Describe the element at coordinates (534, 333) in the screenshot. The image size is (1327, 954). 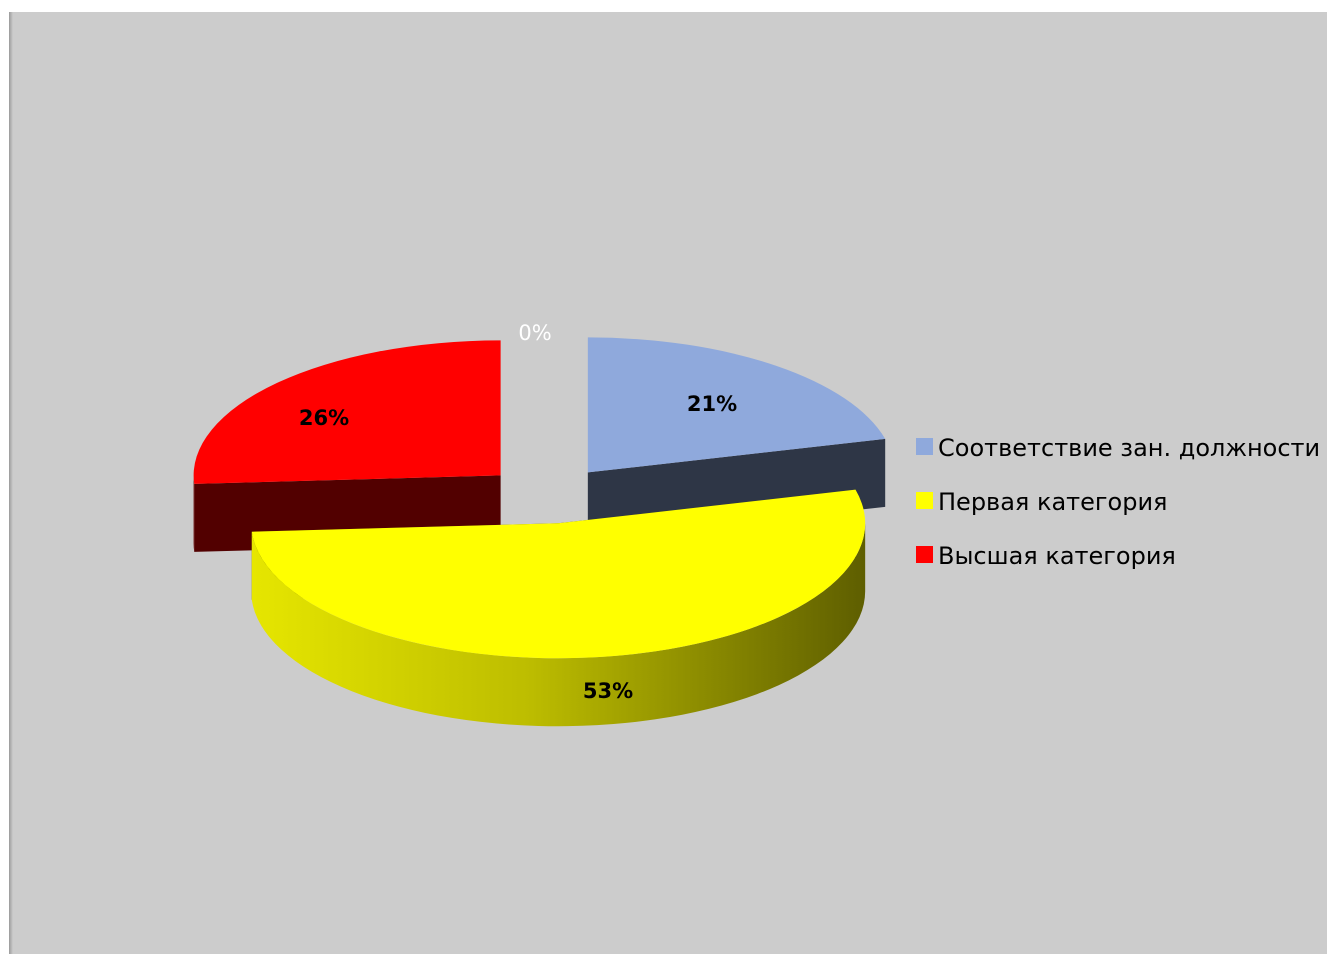
I see `data-label-3: 0%` at that location.